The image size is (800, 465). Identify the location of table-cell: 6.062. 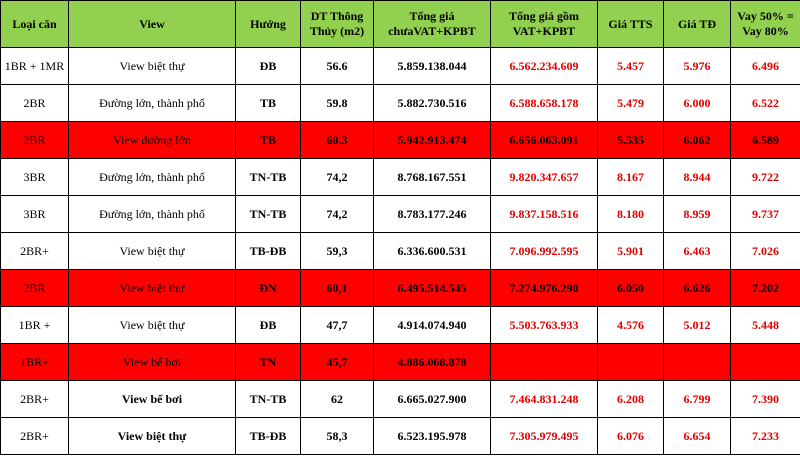
(697, 140).